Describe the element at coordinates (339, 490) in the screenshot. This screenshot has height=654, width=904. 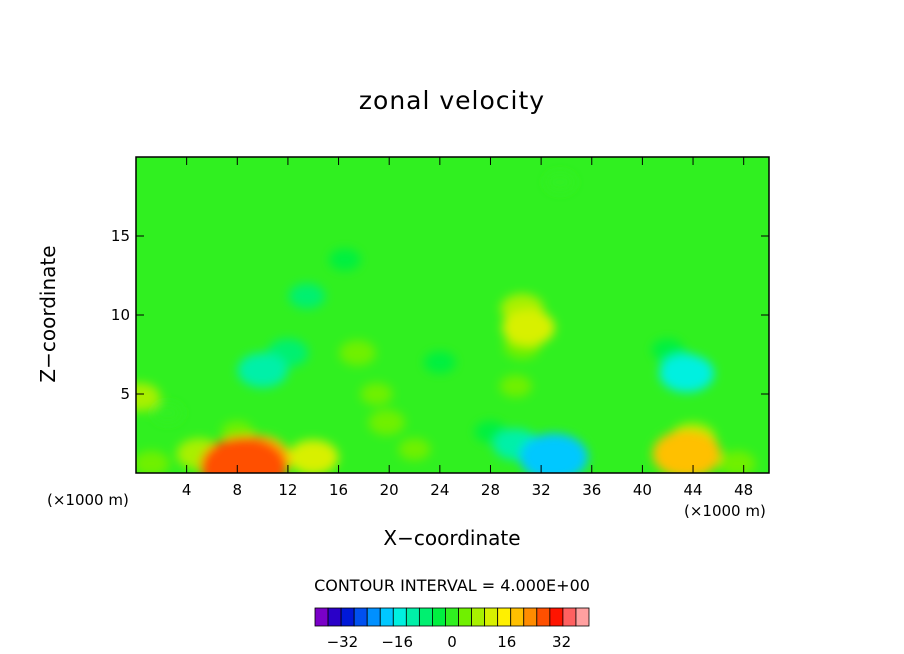
I see `x-tick-label: 16` at that location.